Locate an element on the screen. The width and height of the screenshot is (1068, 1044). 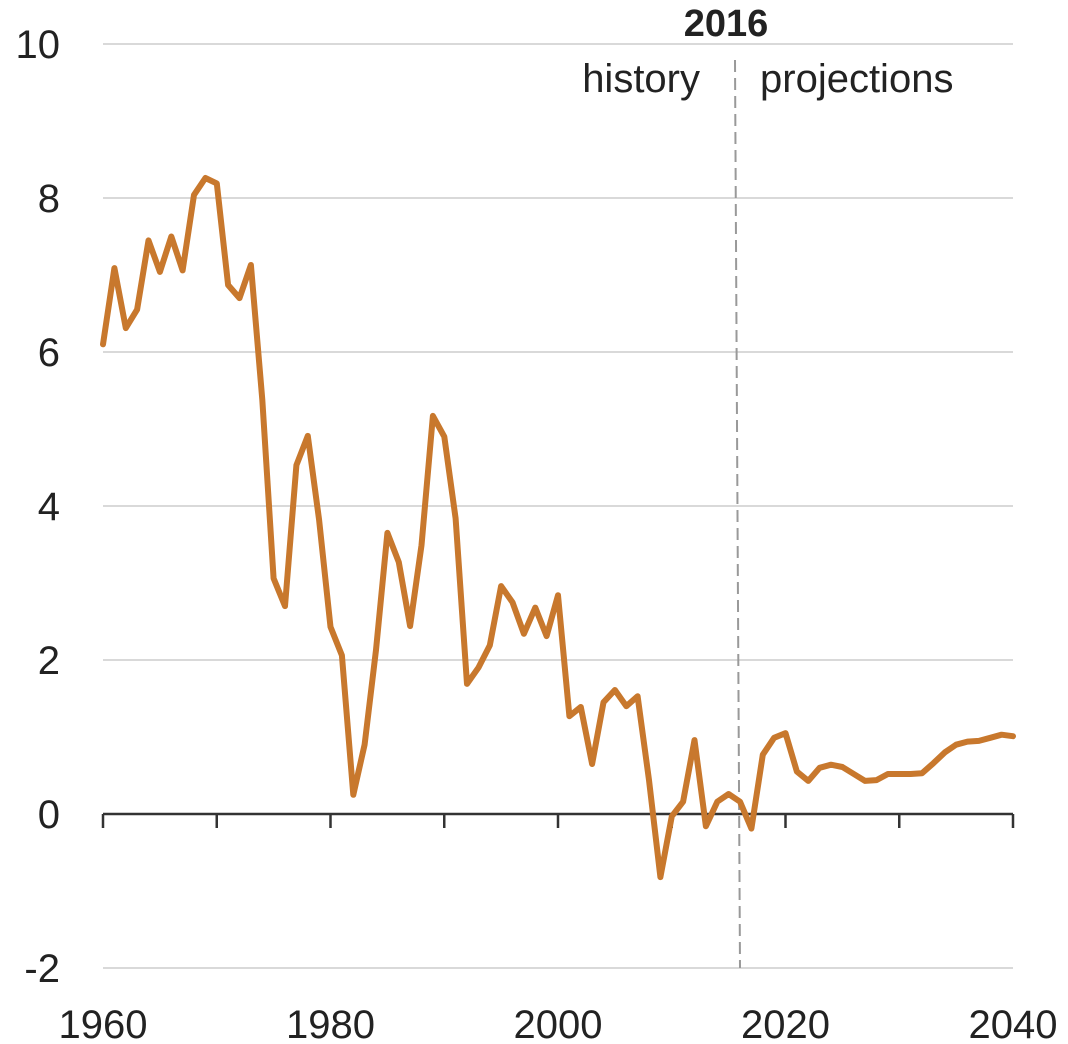
divider-line is located at coordinates (737, 514).